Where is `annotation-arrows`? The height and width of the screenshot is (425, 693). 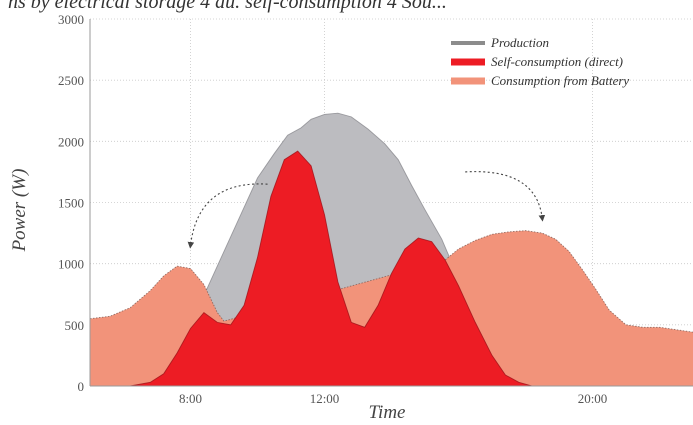
annotation-arrows is located at coordinates (366, 210).